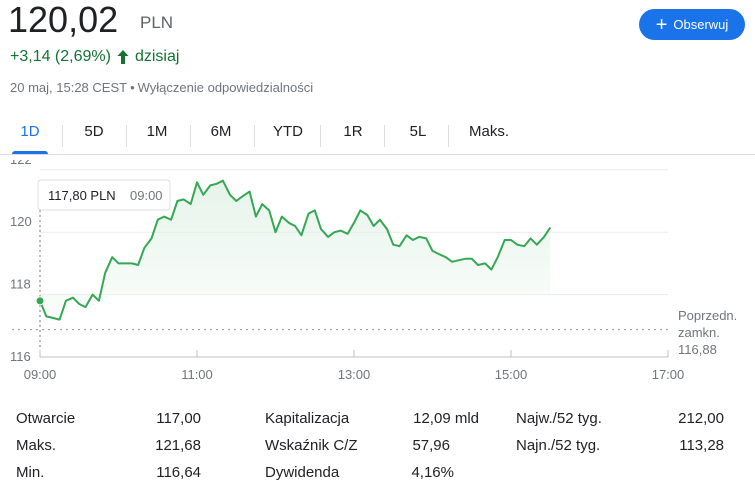 The width and height of the screenshot is (755, 491). Describe the element at coordinates (446, 418) in the screenshot. I see `stat-market-cap-value: 12,09 mld` at that location.